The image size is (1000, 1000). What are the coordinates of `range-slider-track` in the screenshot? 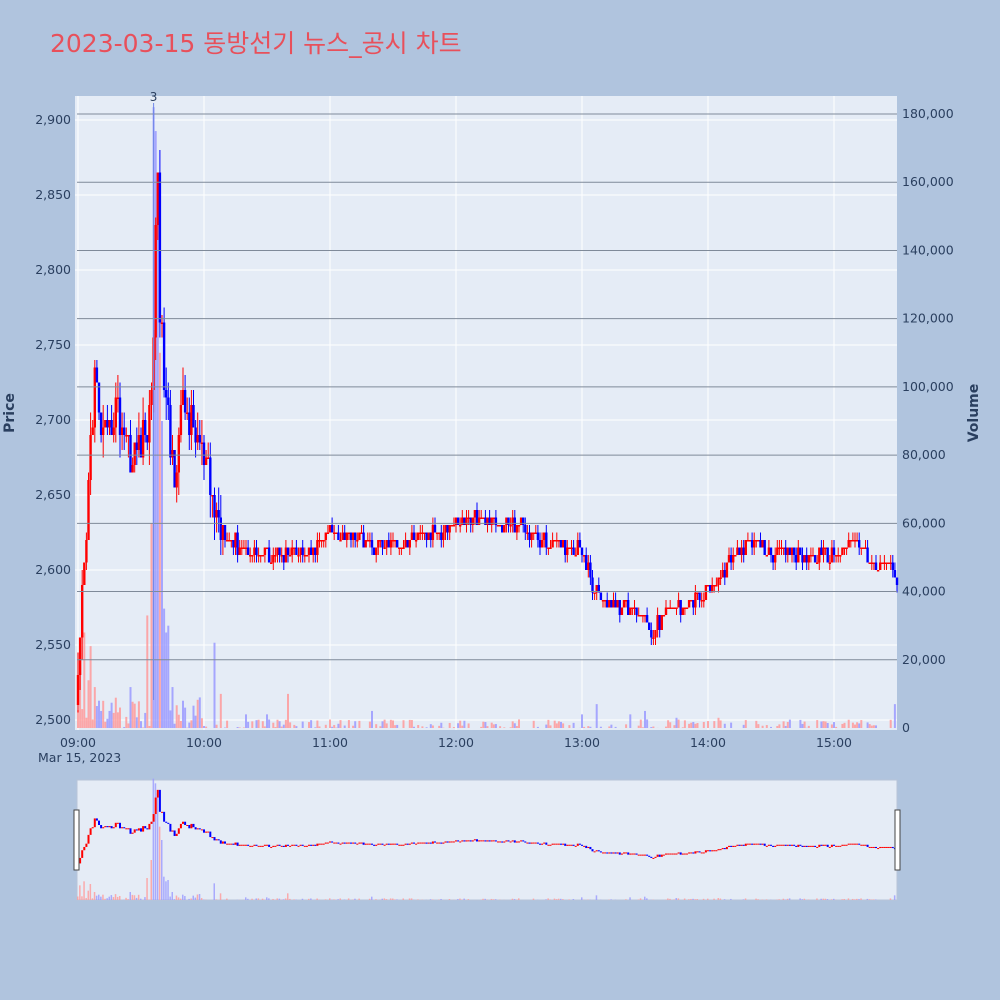 It's located at (487, 840).